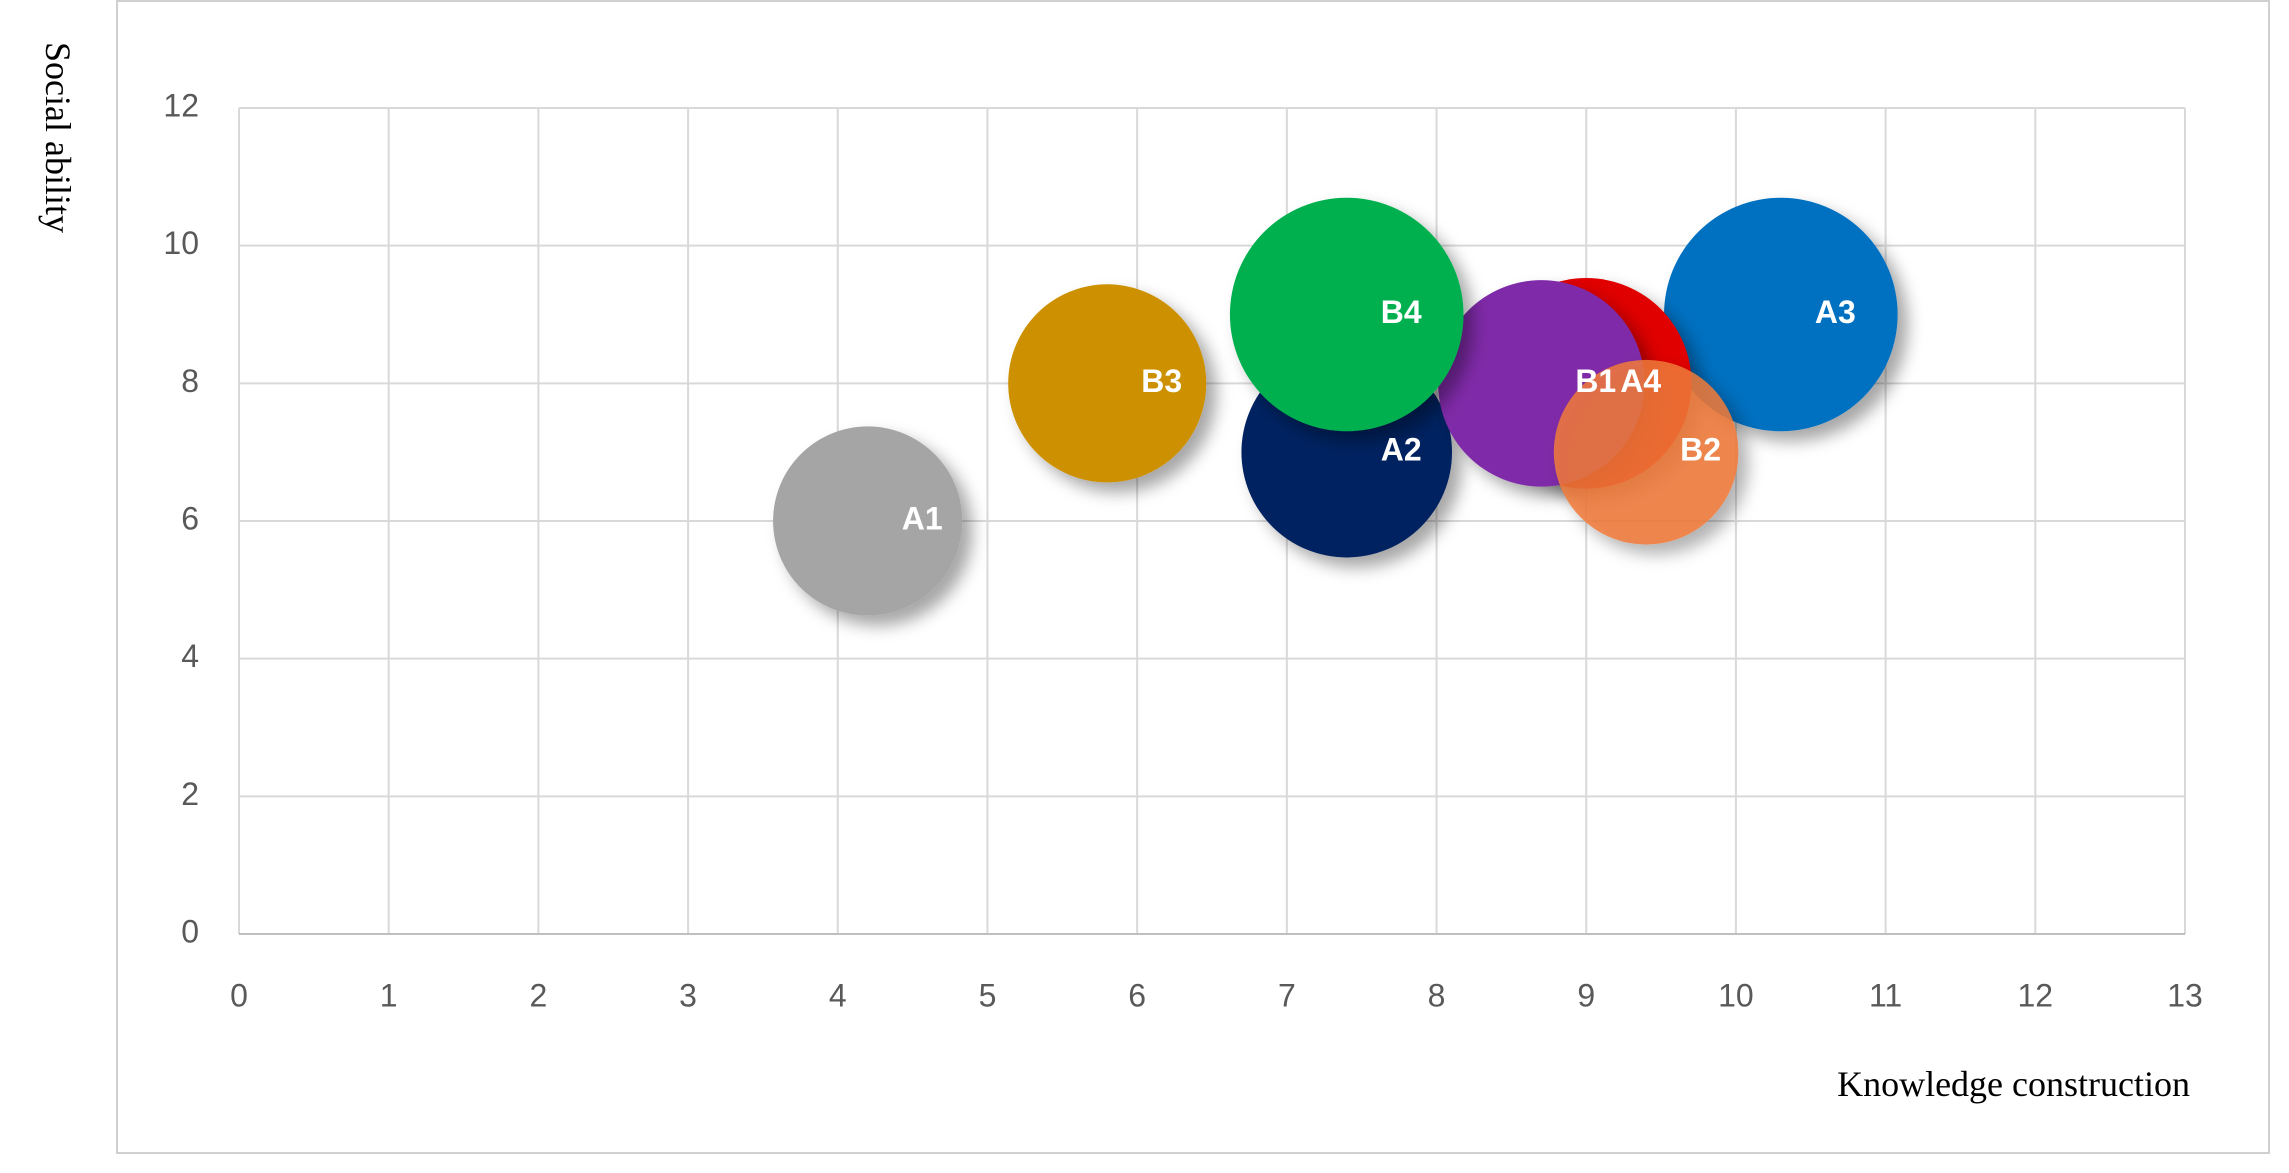 This screenshot has width=2289, height=1173. What do you see at coordinates (1700, 450) in the screenshot?
I see `data-label: B2` at bounding box center [1700, 450].